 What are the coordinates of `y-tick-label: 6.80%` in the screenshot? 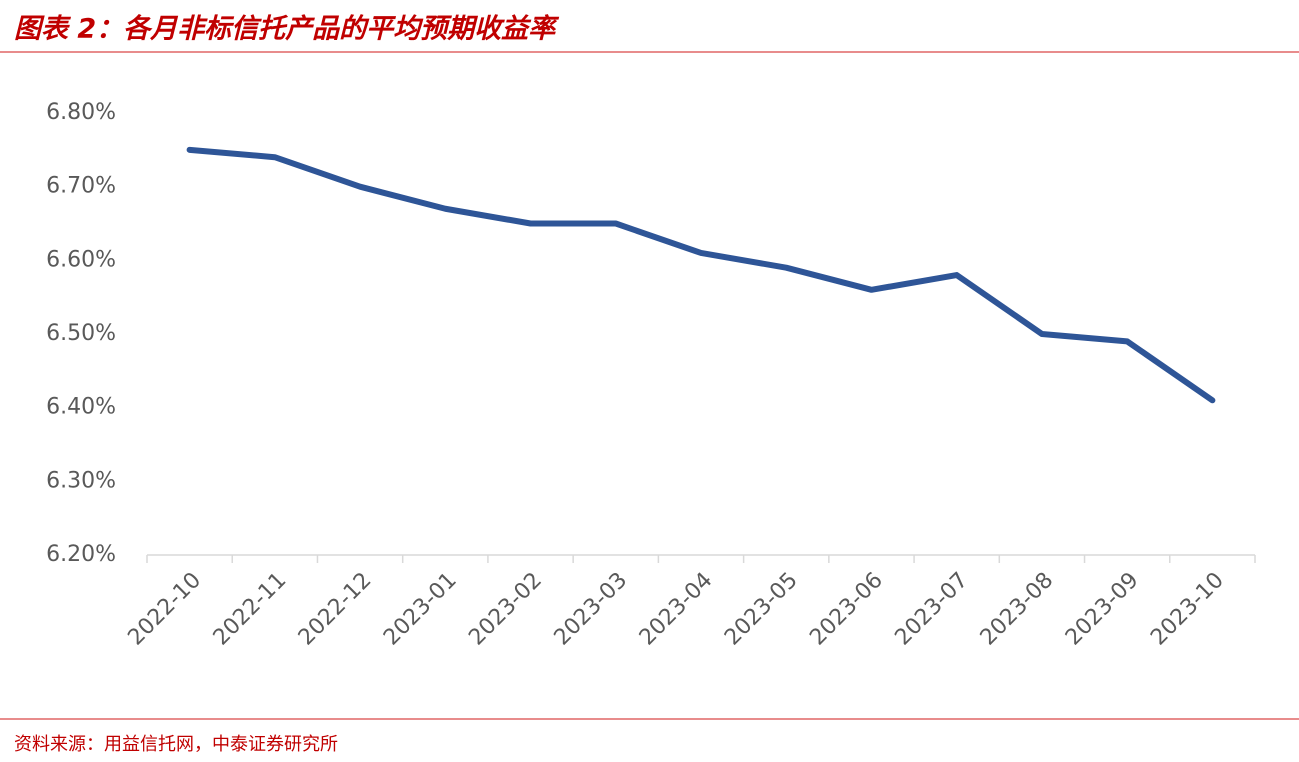 It's located at (81, 112).